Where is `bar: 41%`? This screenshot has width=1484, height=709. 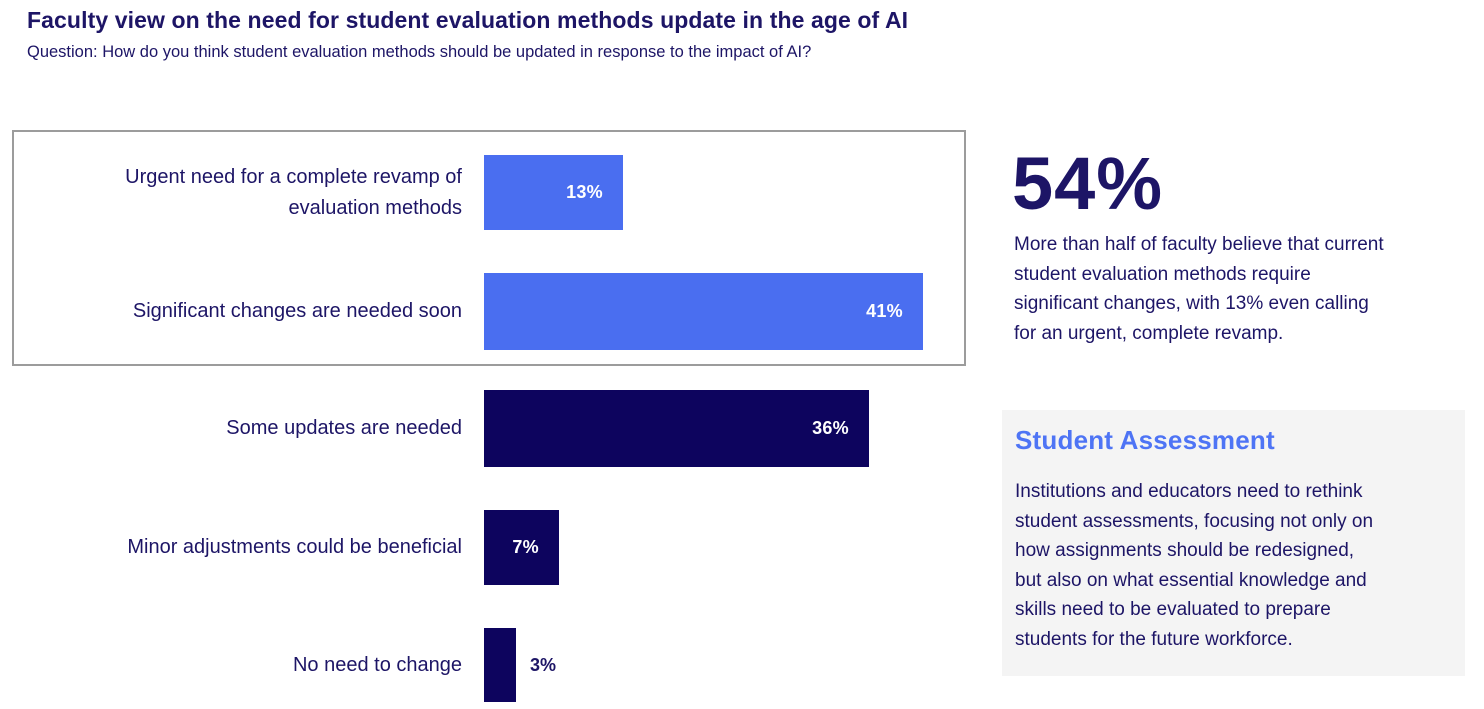 bar: 41% is located at coordinates (703, 311).